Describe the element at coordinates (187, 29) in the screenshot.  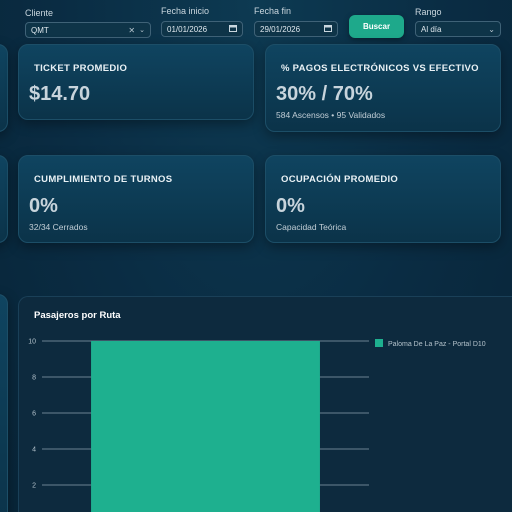
I see `fecha-inicio-value: 01/01/2026` at that location.